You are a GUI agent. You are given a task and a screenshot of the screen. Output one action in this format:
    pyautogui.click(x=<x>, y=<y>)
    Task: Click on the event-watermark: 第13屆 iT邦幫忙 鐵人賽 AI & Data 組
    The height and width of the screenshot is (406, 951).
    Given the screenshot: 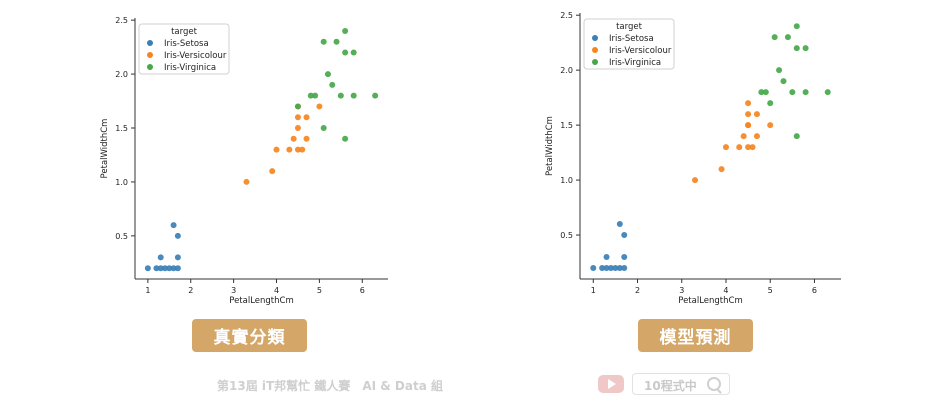 What is the action you would take?
    pyautogui.click(x=330, y=386)
    